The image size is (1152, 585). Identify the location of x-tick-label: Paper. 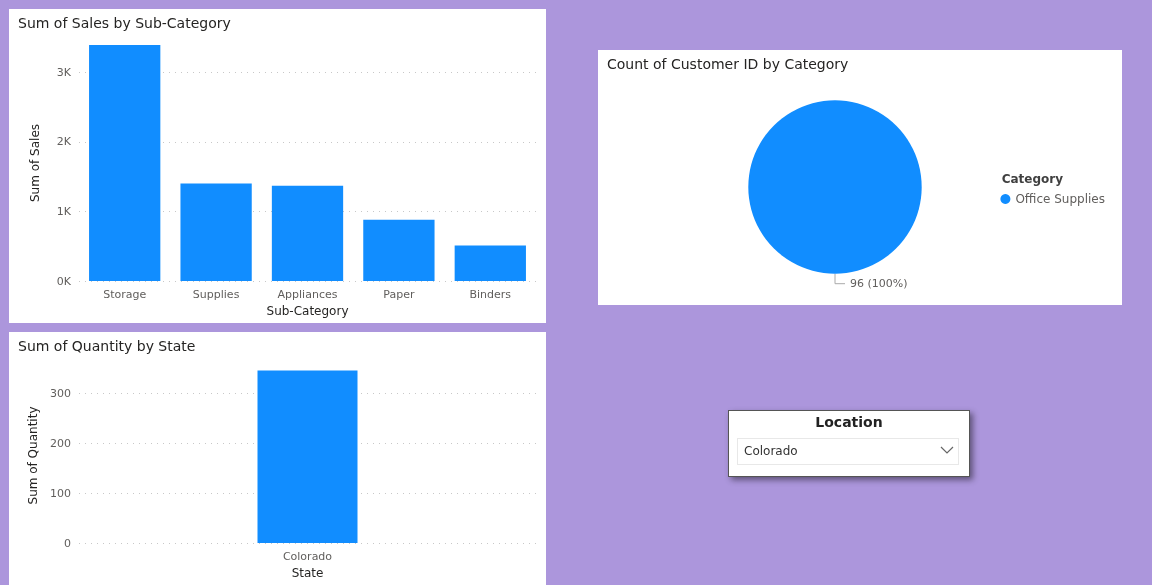
(399, 294).